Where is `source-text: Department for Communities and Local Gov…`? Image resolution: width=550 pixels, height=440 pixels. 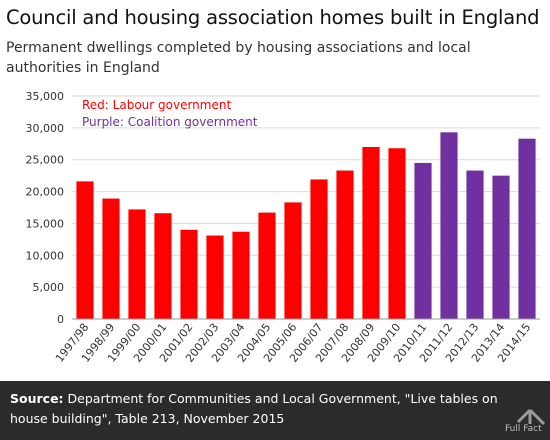 source-text: Department for Communities and Local Gov… is located at coordinates (254, 408).